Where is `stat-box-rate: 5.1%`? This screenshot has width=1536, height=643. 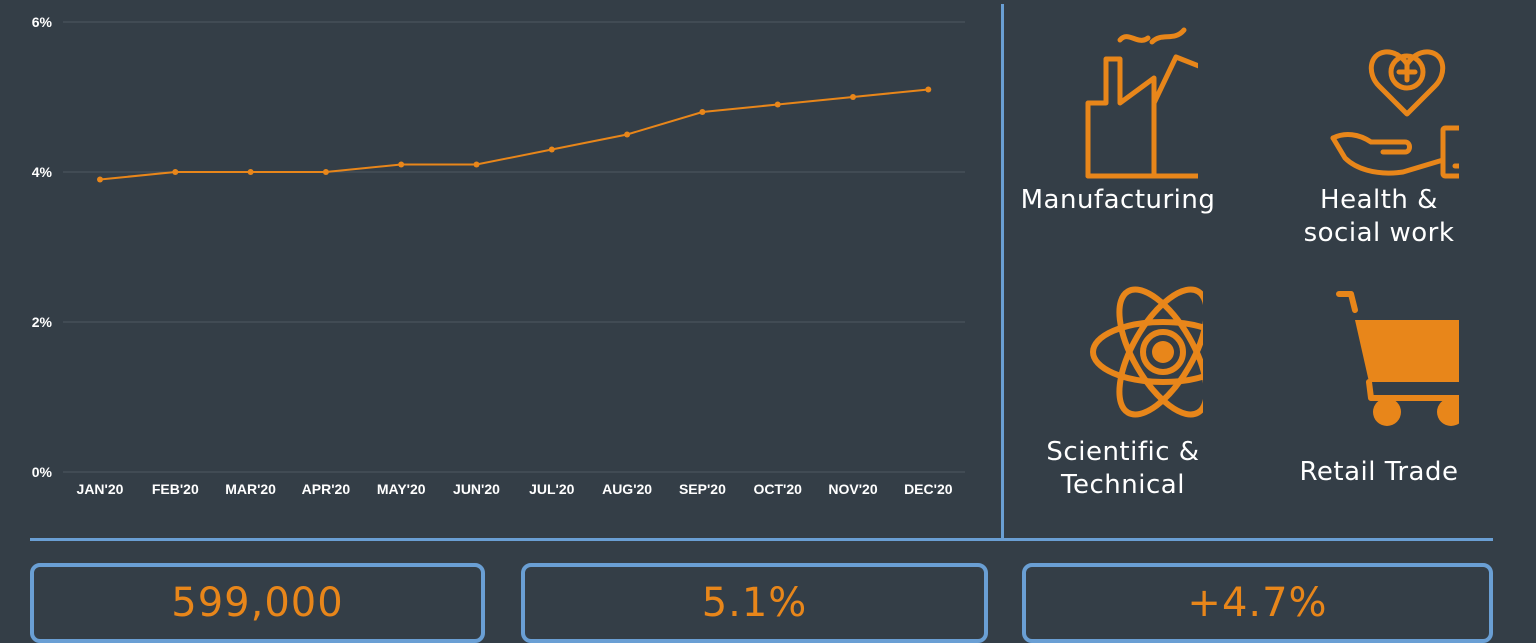 stat-box-rate: 5.1% is located at coordinates (754, 603).